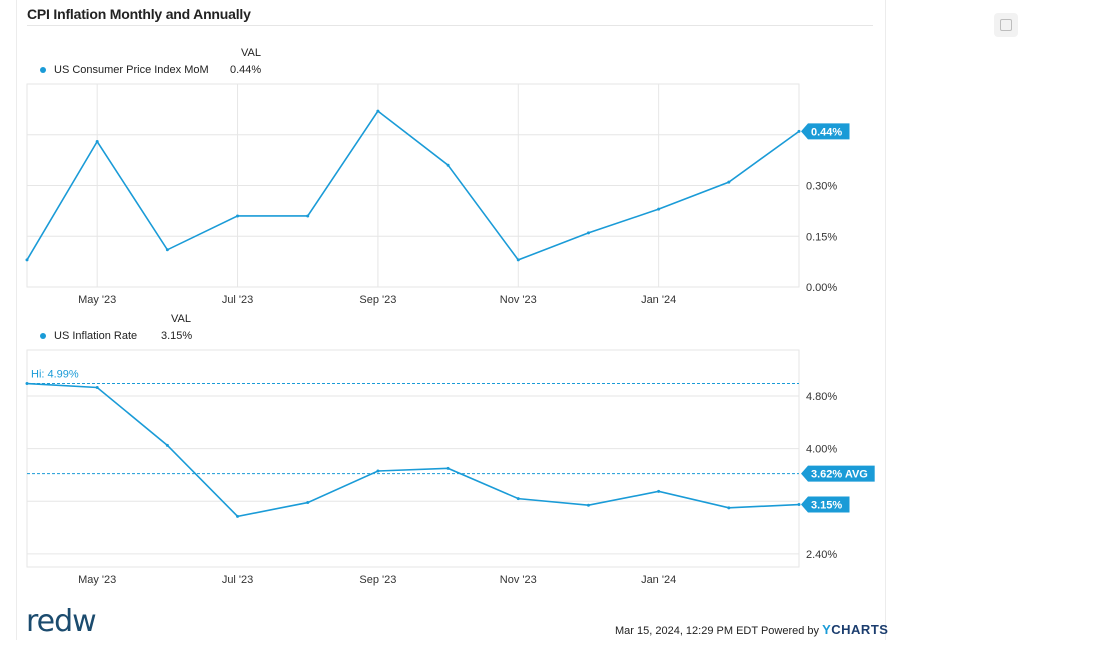 The image size is (1110, 662). What do you see at coordinates (827, 629) in the screenshot?
I see `ycharts-logo-y: Y` at bounding box center [827, 629].